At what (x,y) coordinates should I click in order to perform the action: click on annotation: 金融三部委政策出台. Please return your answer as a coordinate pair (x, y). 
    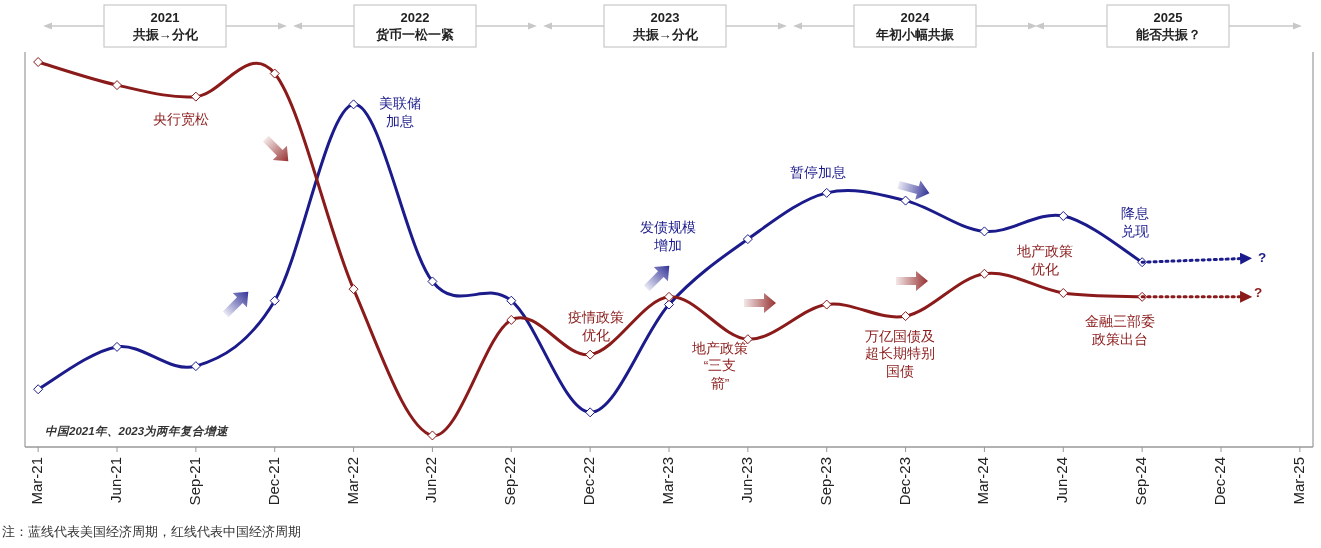
    Looking at the image, I should click on (1120, 330).